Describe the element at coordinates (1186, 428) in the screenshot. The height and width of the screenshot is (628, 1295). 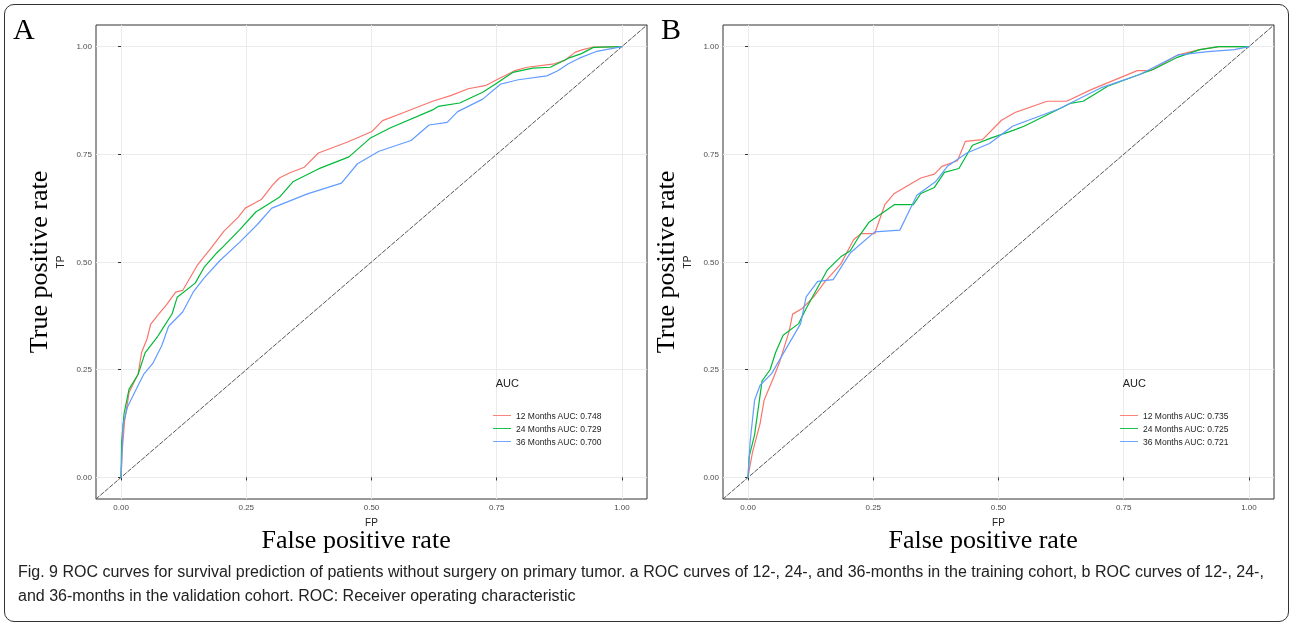
I see `legend-label: 24 Months AUC: 0.725` at that location.